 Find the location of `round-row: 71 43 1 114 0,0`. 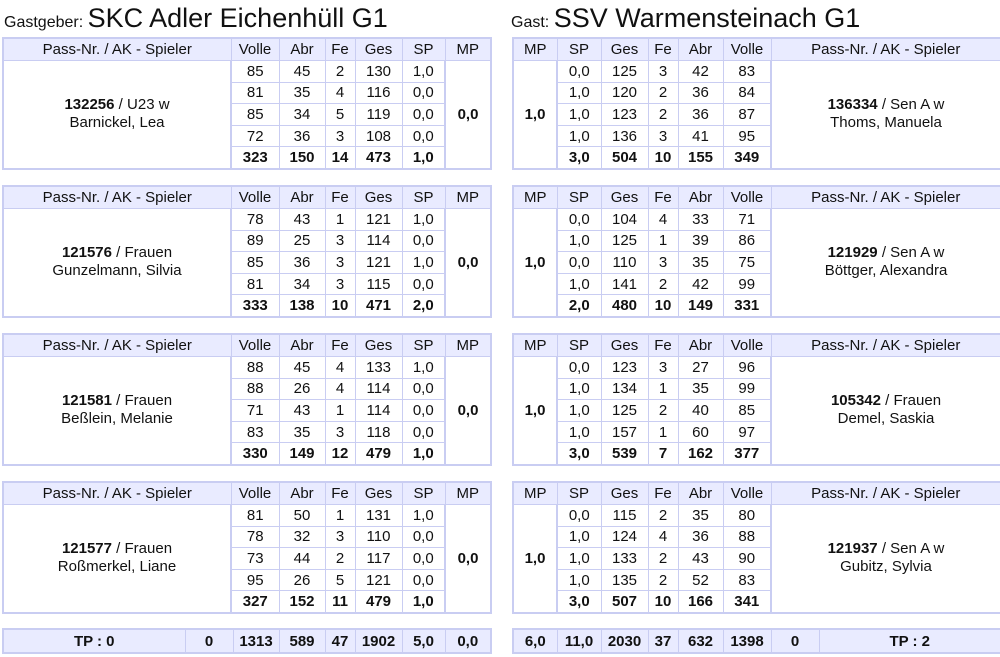

round-row: 71 43 1 114 0,0 is located at coordinates (247, 410).